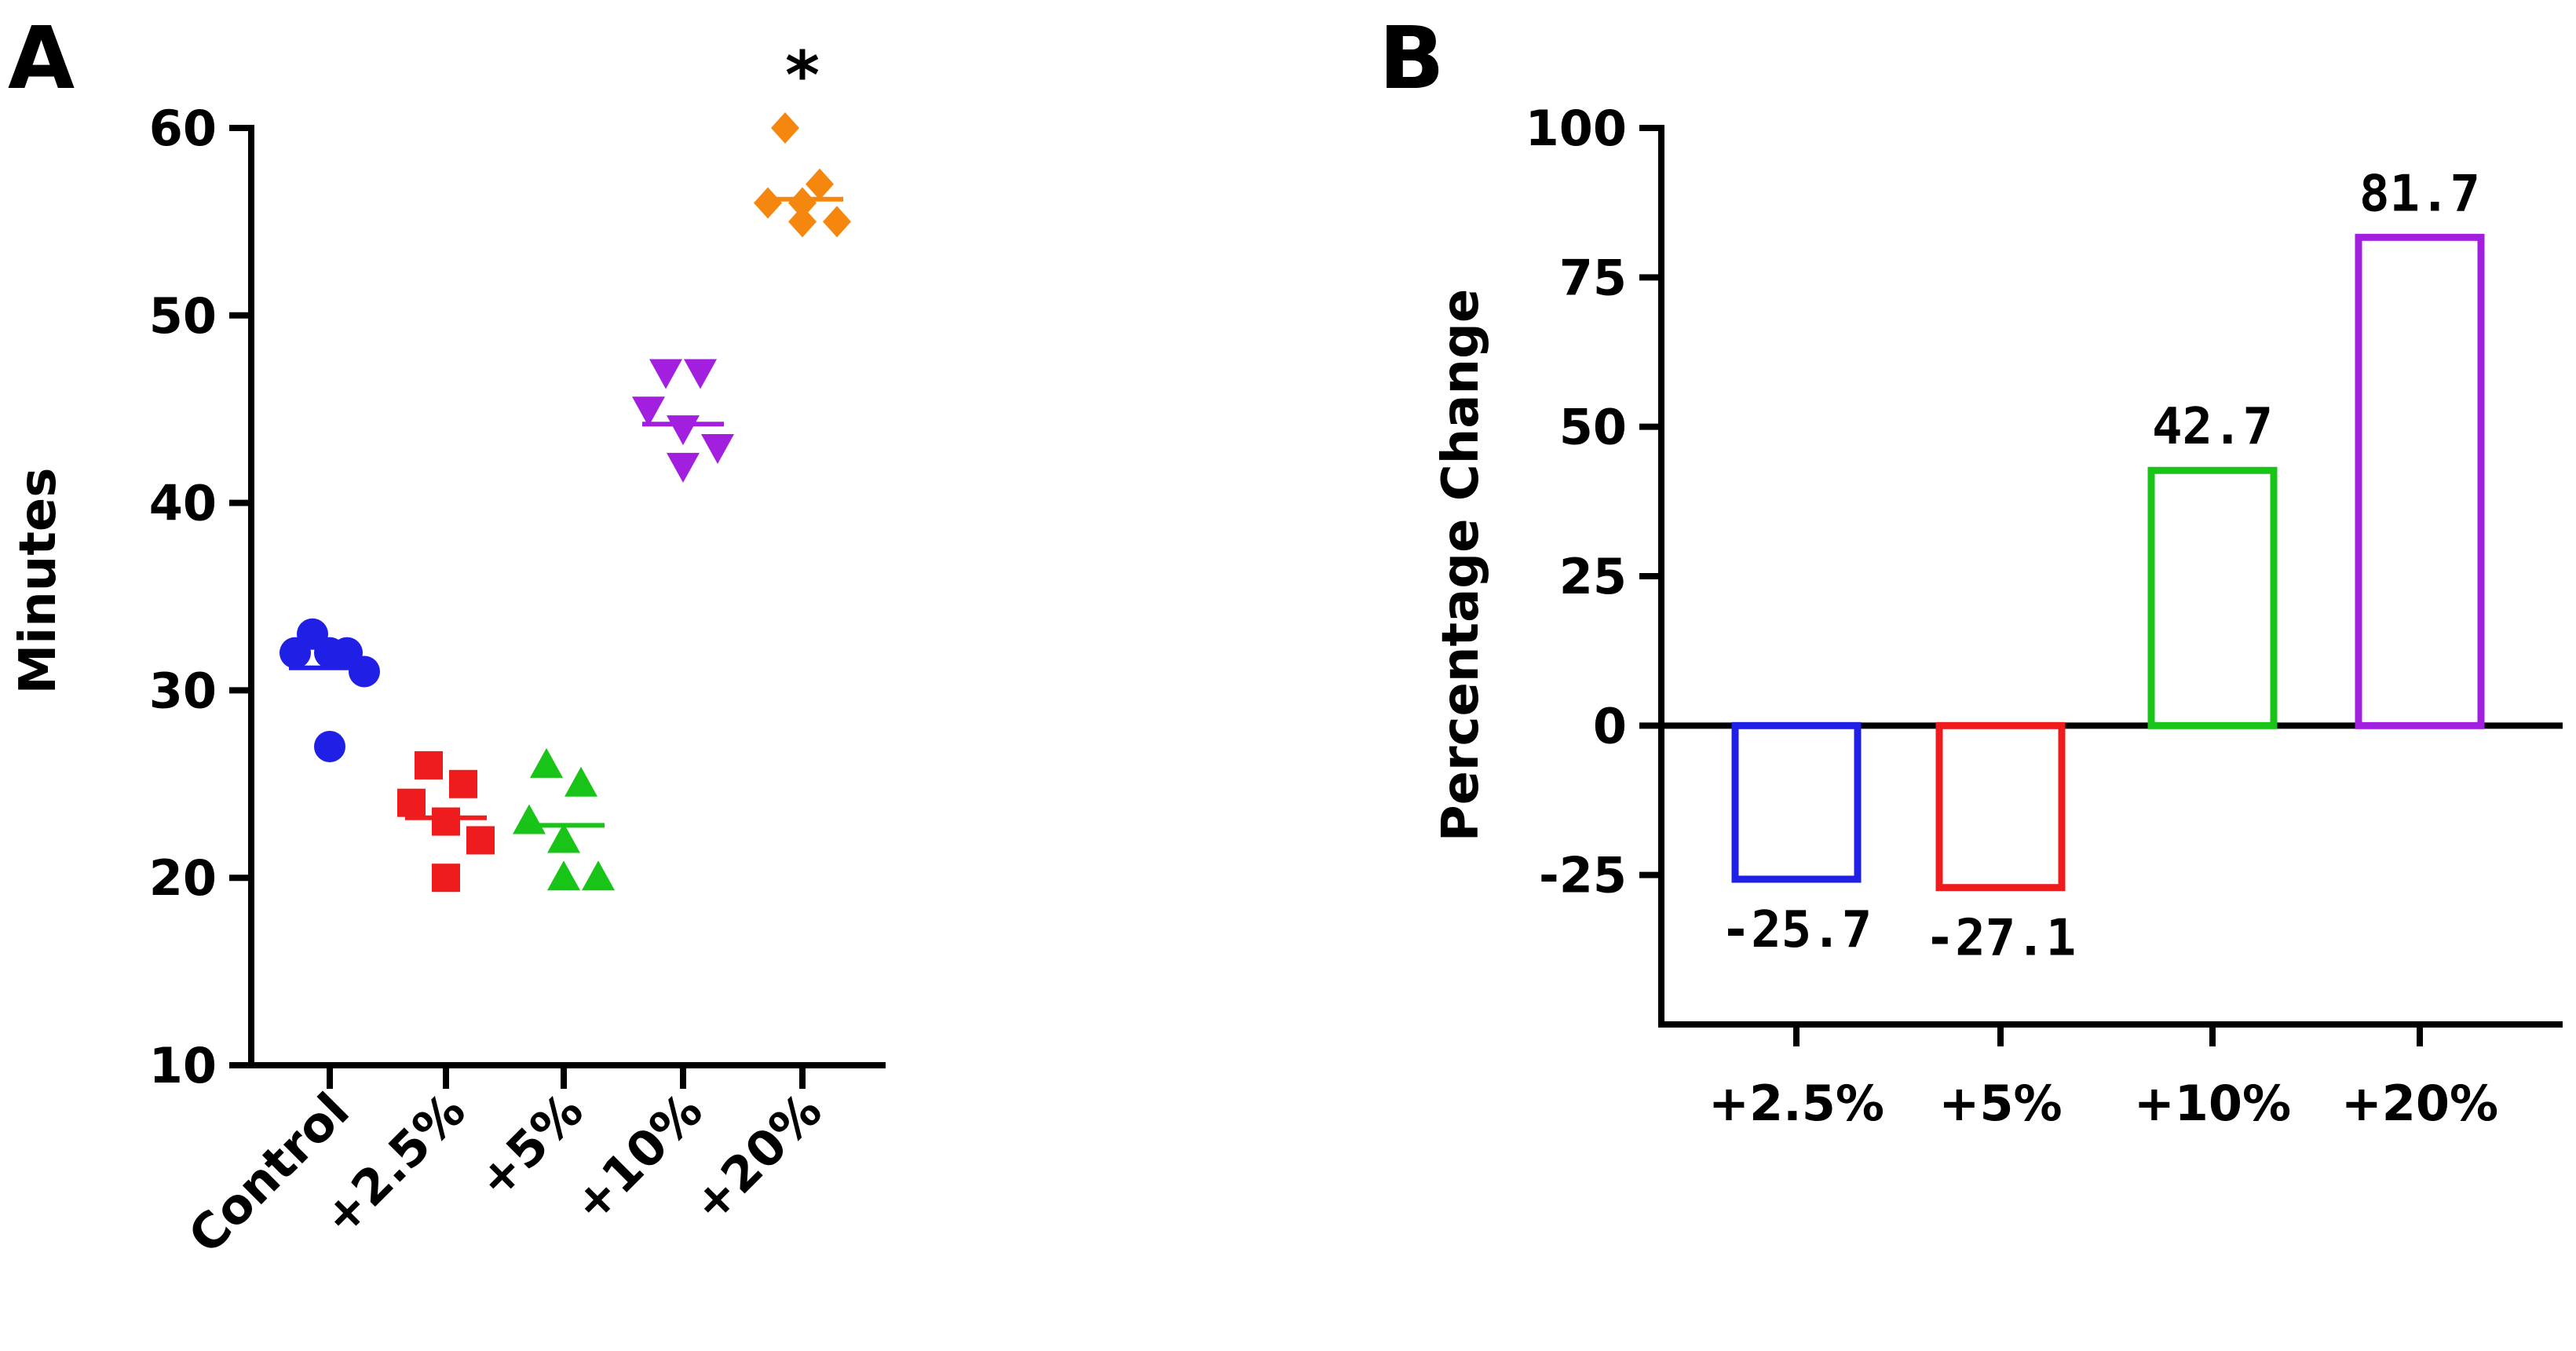 This screenshot has height=1351, width=2576. What do you see at coordinates (183, 878) in the screenshot?
I see `panel-a-y-tick-label: 20` at bounding box center [183, 878].